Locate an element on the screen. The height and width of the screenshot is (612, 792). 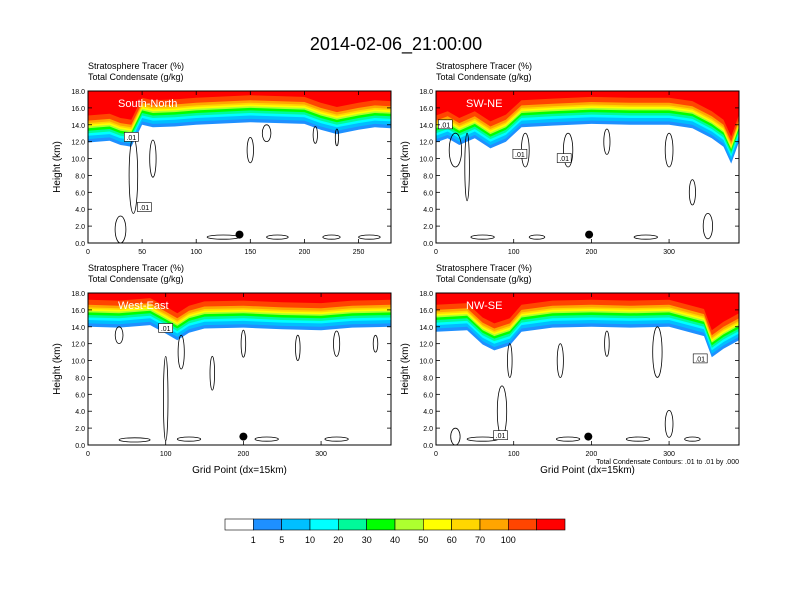
colorbar-label: 20 is located at coordinates (338, 540).